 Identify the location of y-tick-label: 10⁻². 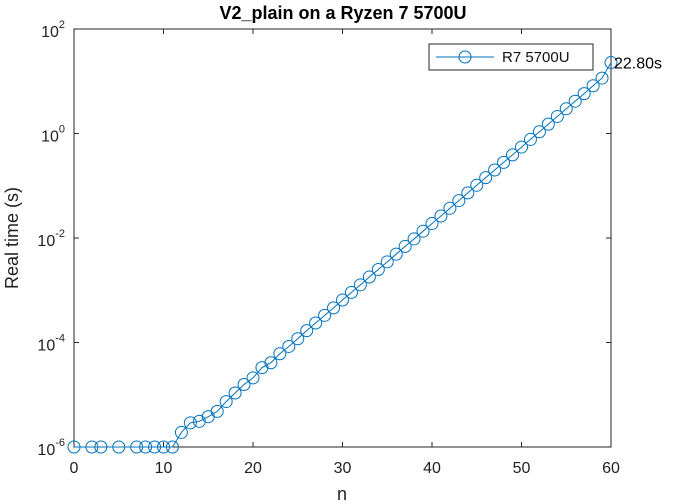
(51, 239).